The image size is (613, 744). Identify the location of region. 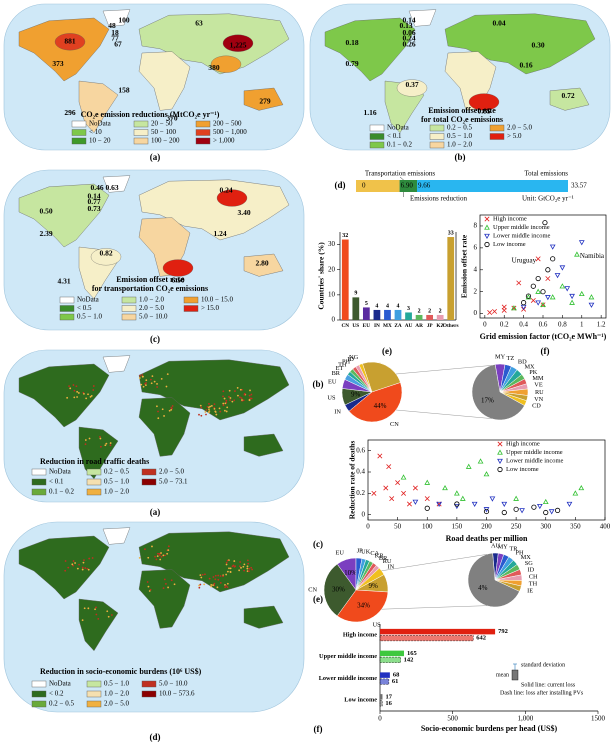
(238, 43).